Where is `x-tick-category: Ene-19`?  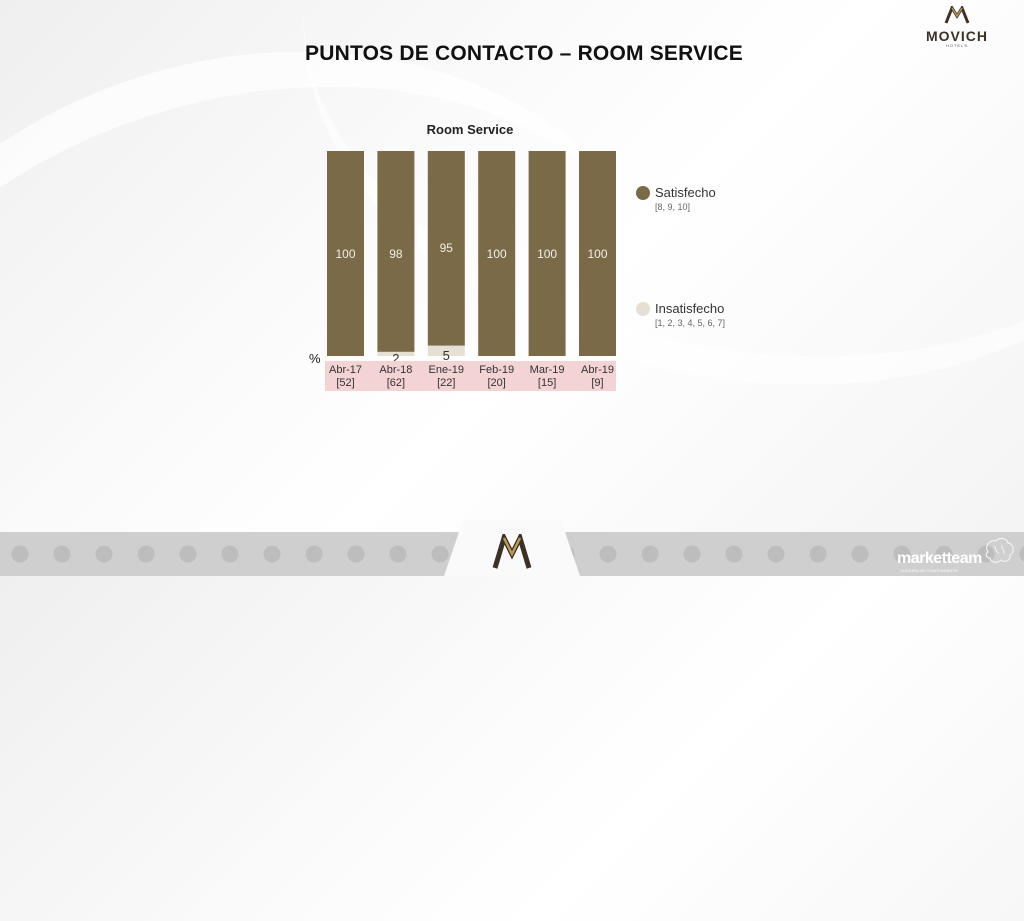 x-tick-category: Ene-19 is located at coordinates (446, 370).